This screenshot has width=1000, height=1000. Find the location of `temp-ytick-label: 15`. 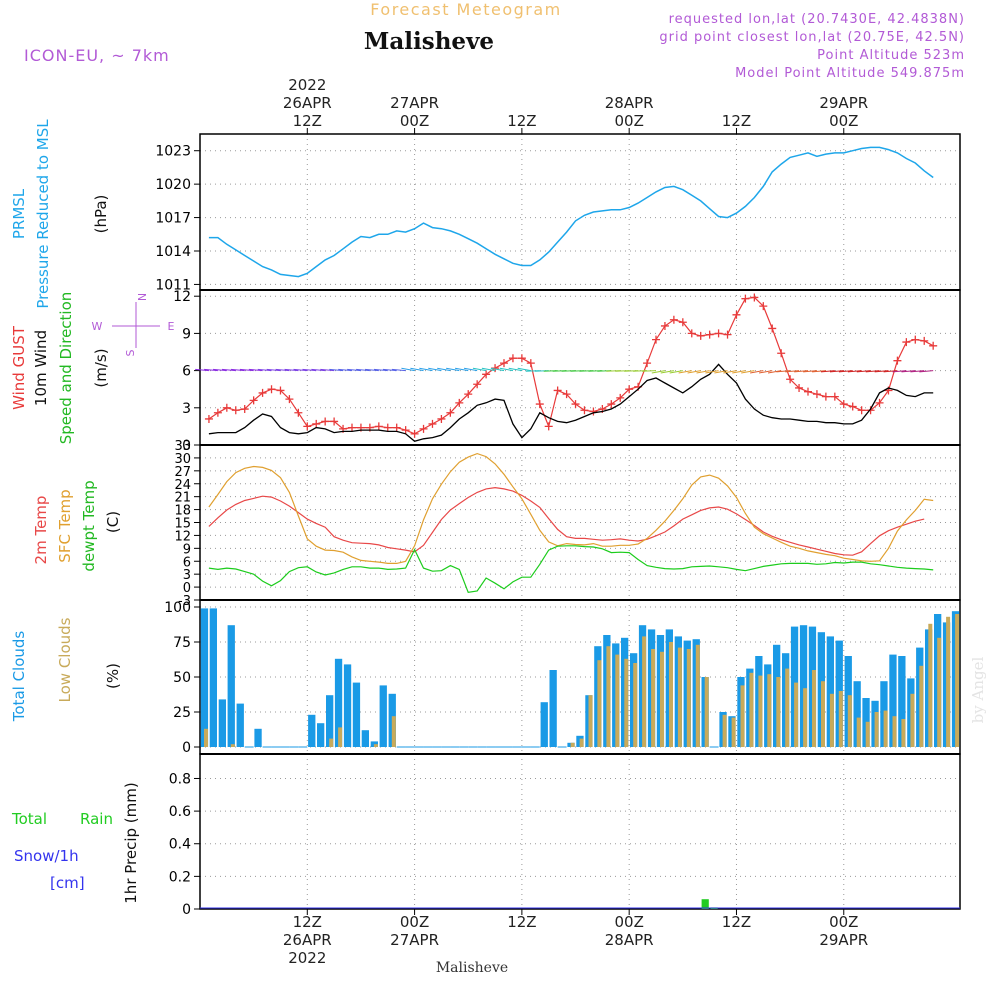

temp-ytick-label: 15 is located at coordinates (182, 524).